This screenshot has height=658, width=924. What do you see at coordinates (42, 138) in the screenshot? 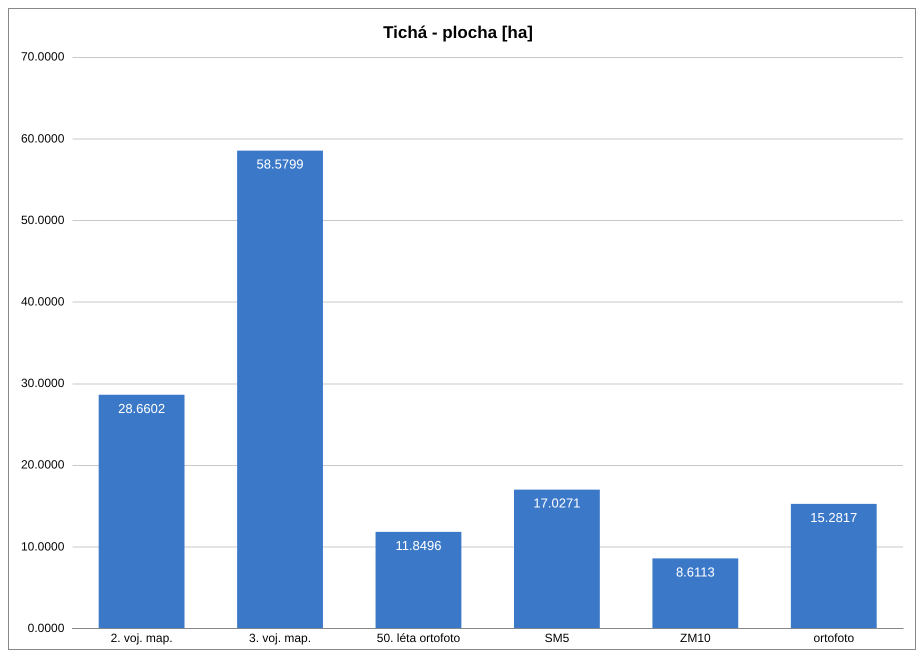
I see `y-tick-label: 60.0000` at bounding box center [42, 138].